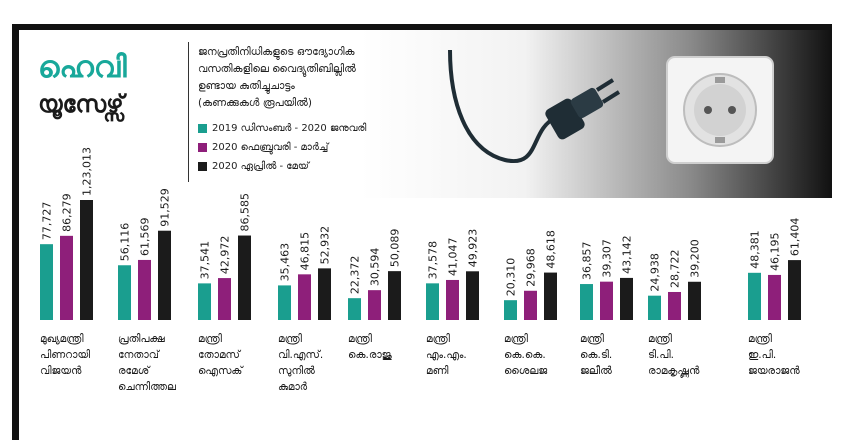 The height and width of the screenshot is (440, 845). I want to click on category-label-10-line-1: മന്ത്രി, so click(760, 339).